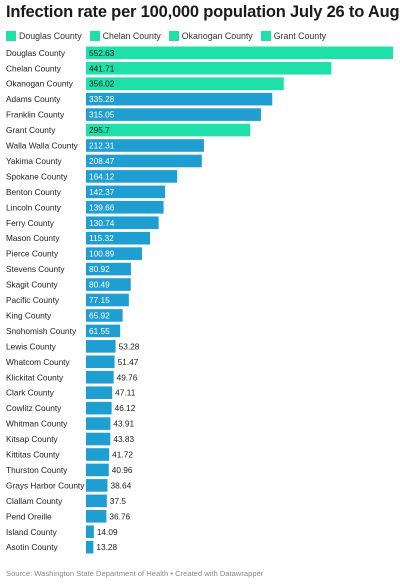 The height and width of the screenshot is (585, 400). What do you see at coordinates (41, 331) in the screenshot?
I see `category-label: Snohomish County` at bounding box center [41, 331].